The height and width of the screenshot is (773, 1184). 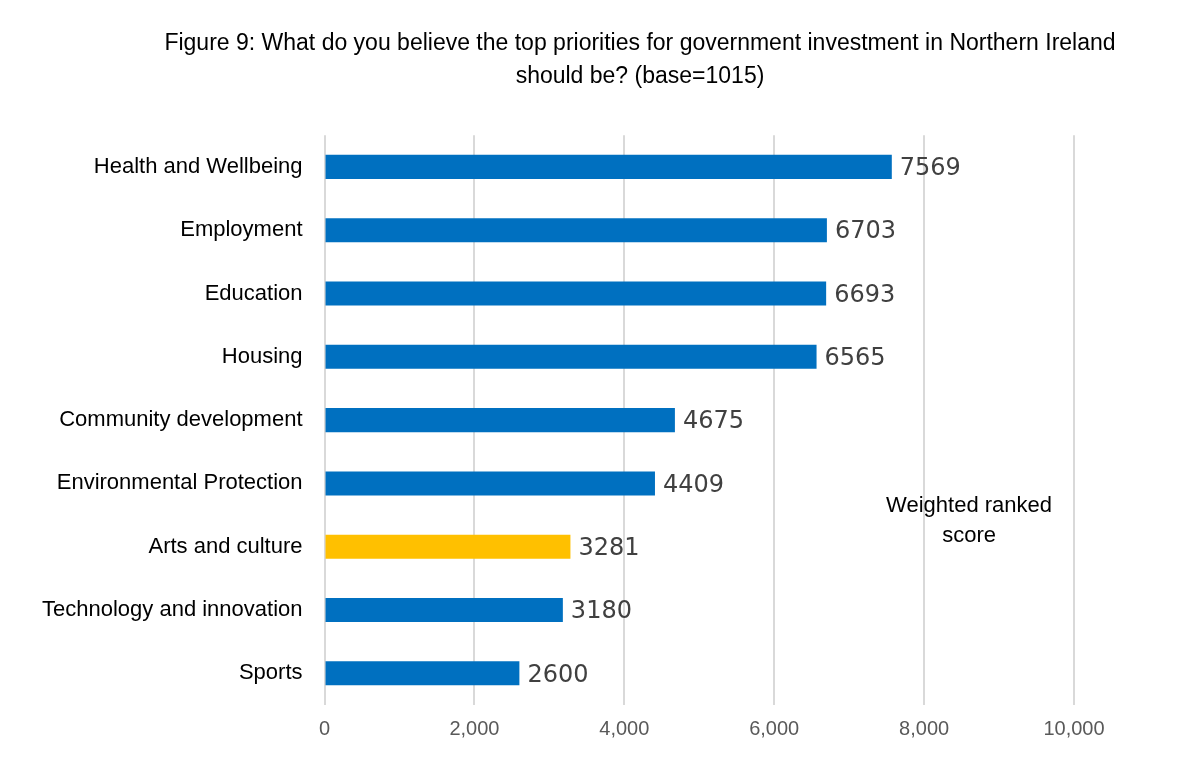 What do you see at coordinates (693, 483) in the screenshot?
I see `data-label: 4409` at bounding box center [693, 483].